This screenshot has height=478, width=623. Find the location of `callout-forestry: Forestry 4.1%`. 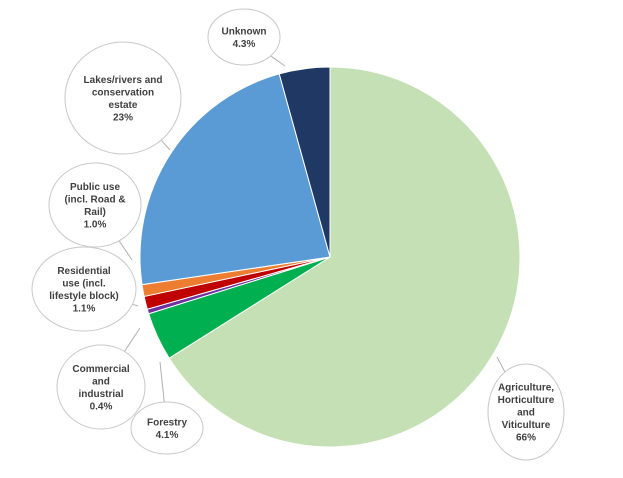

callout-forestry: Forestry 4.1% is located at coordinates (167, 428).